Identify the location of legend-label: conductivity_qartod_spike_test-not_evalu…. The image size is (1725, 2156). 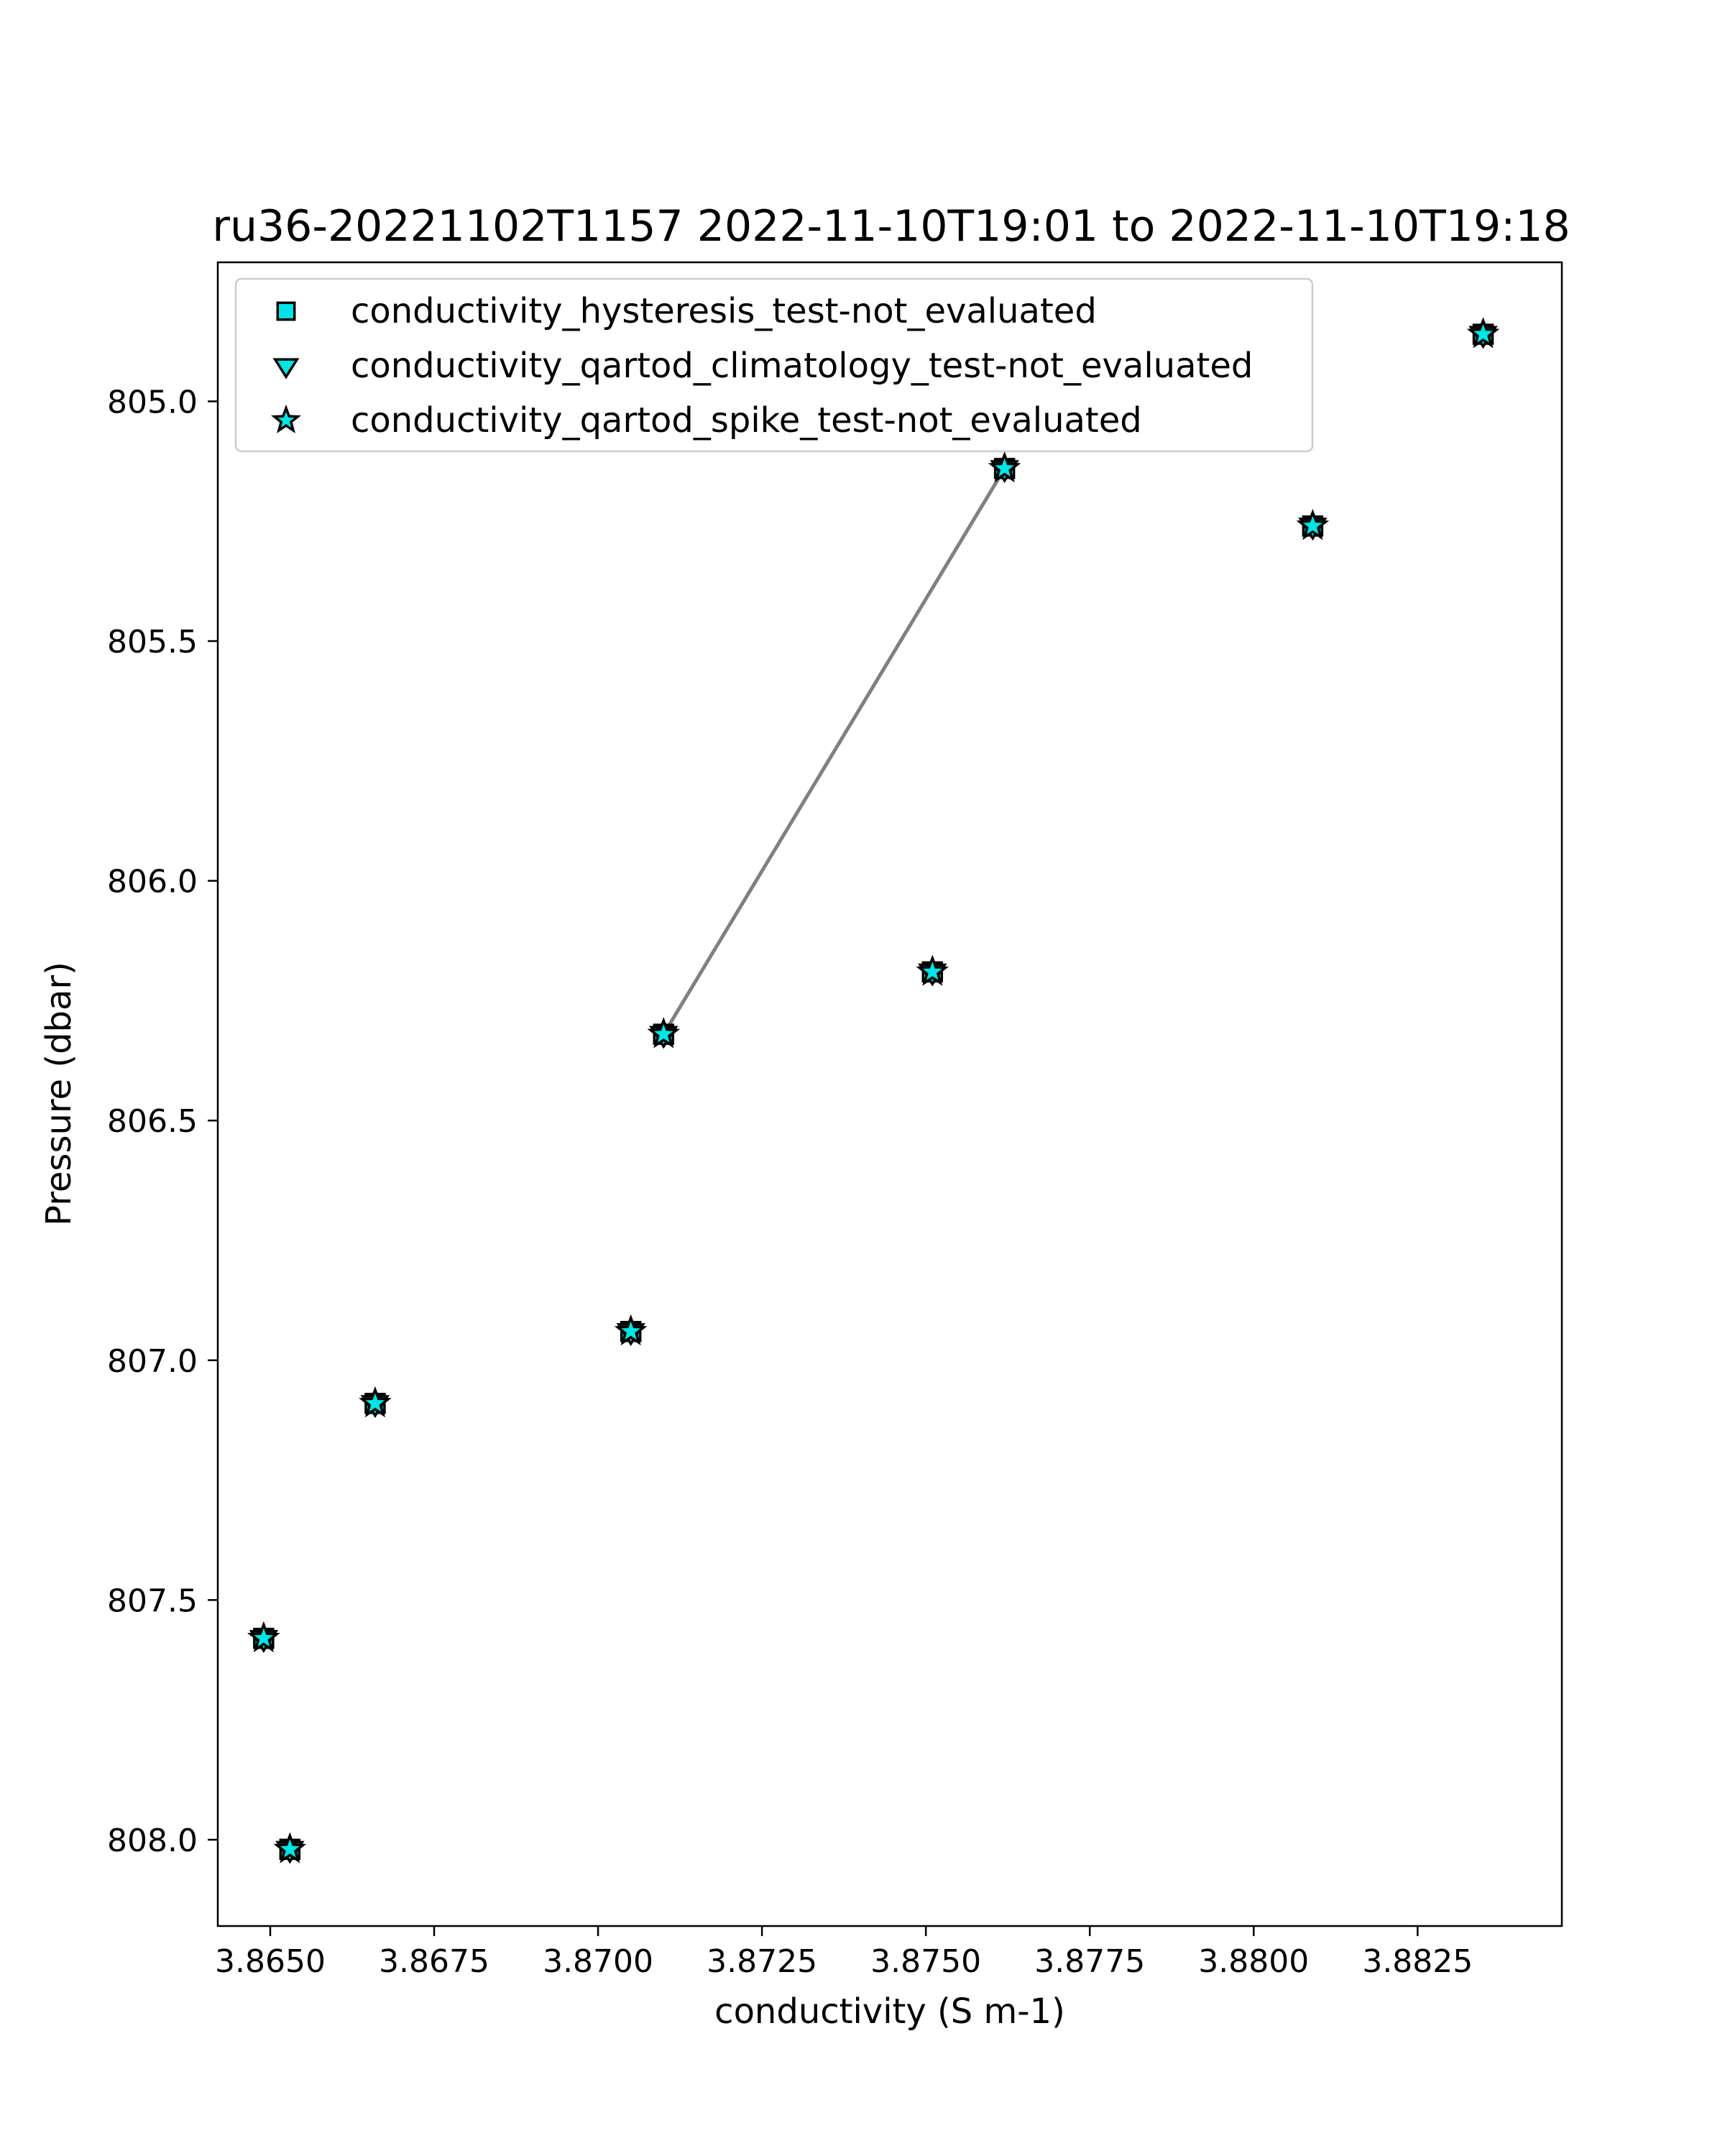
(746, 420).